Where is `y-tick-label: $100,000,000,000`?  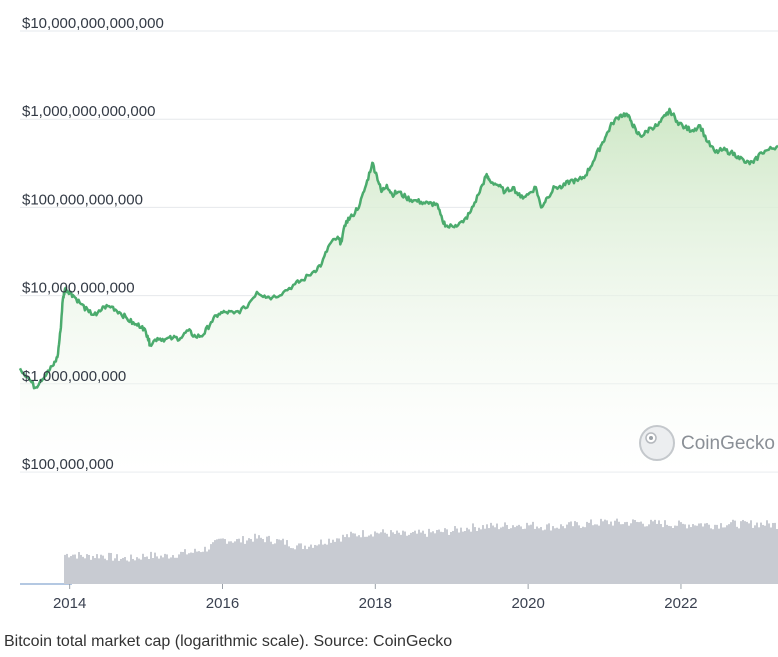
y-tick-label: $100,000,000,000 is located at coordinates (82, 199).